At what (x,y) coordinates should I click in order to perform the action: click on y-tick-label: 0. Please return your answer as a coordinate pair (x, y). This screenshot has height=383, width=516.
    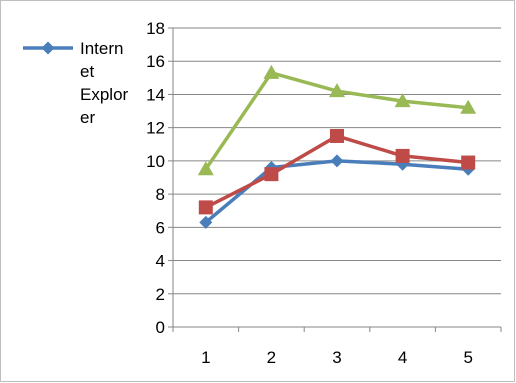
    Looking at the image, I should click on (160, 327).